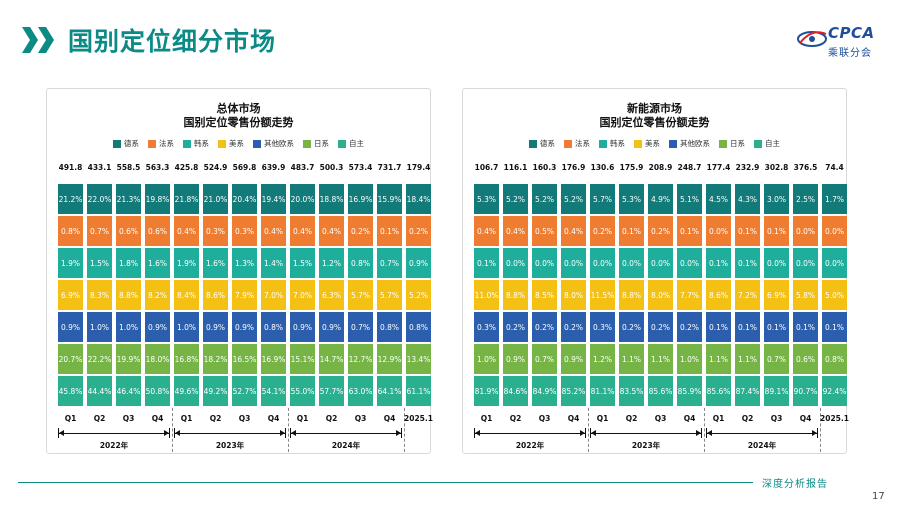 The image size is (900, 507). I want to click on total-volume-label: 563.3, so click(157, 167).